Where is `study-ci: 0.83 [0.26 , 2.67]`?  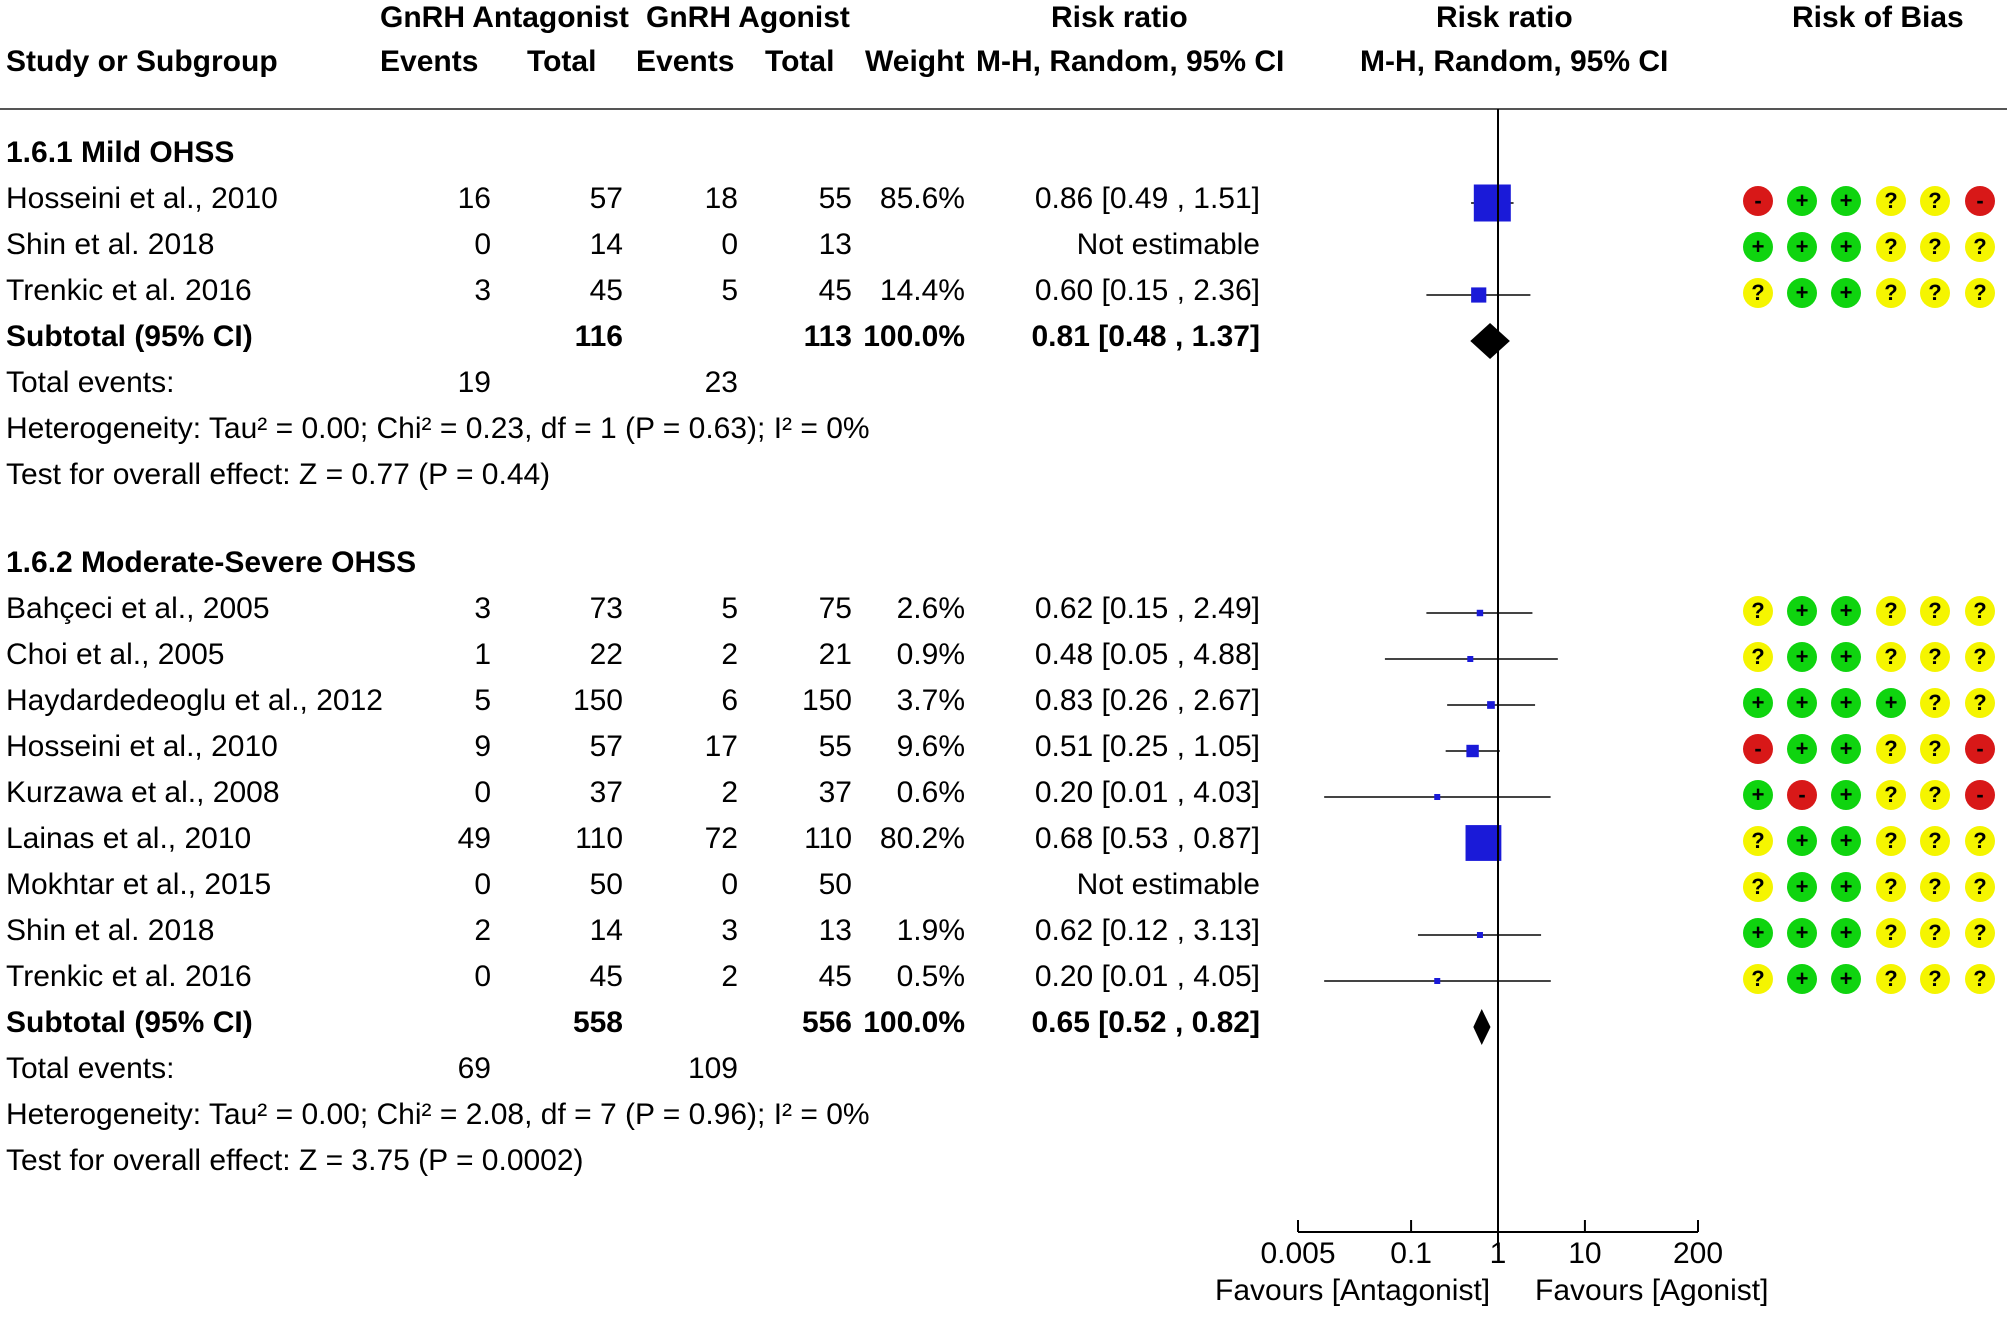
study-ci: 0.83 [0.26 , 2.67] is located at coordinates (1147, 700).